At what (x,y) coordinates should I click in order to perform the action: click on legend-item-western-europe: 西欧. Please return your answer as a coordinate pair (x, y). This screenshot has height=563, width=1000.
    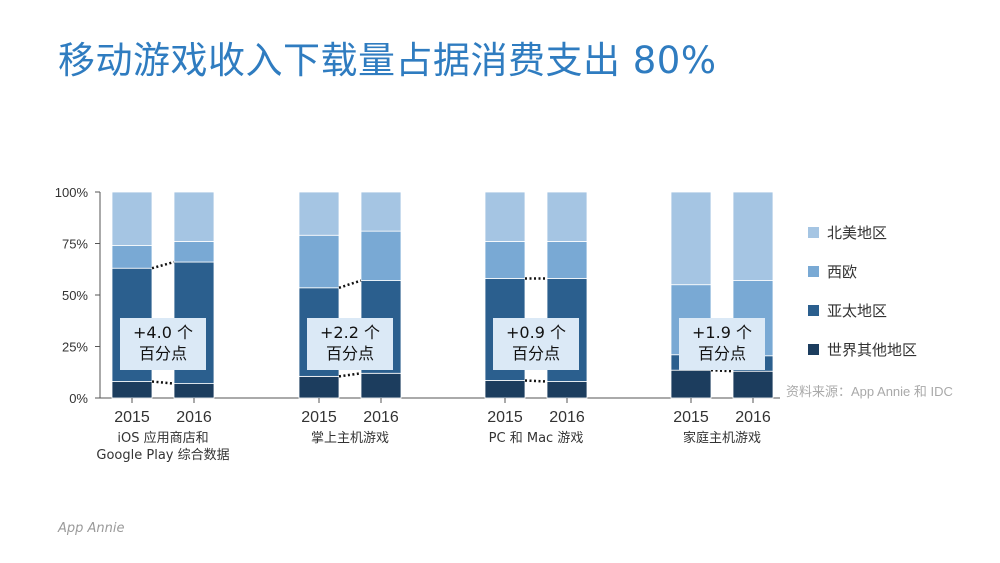
    Looking at the image, I should click on (862, 271).